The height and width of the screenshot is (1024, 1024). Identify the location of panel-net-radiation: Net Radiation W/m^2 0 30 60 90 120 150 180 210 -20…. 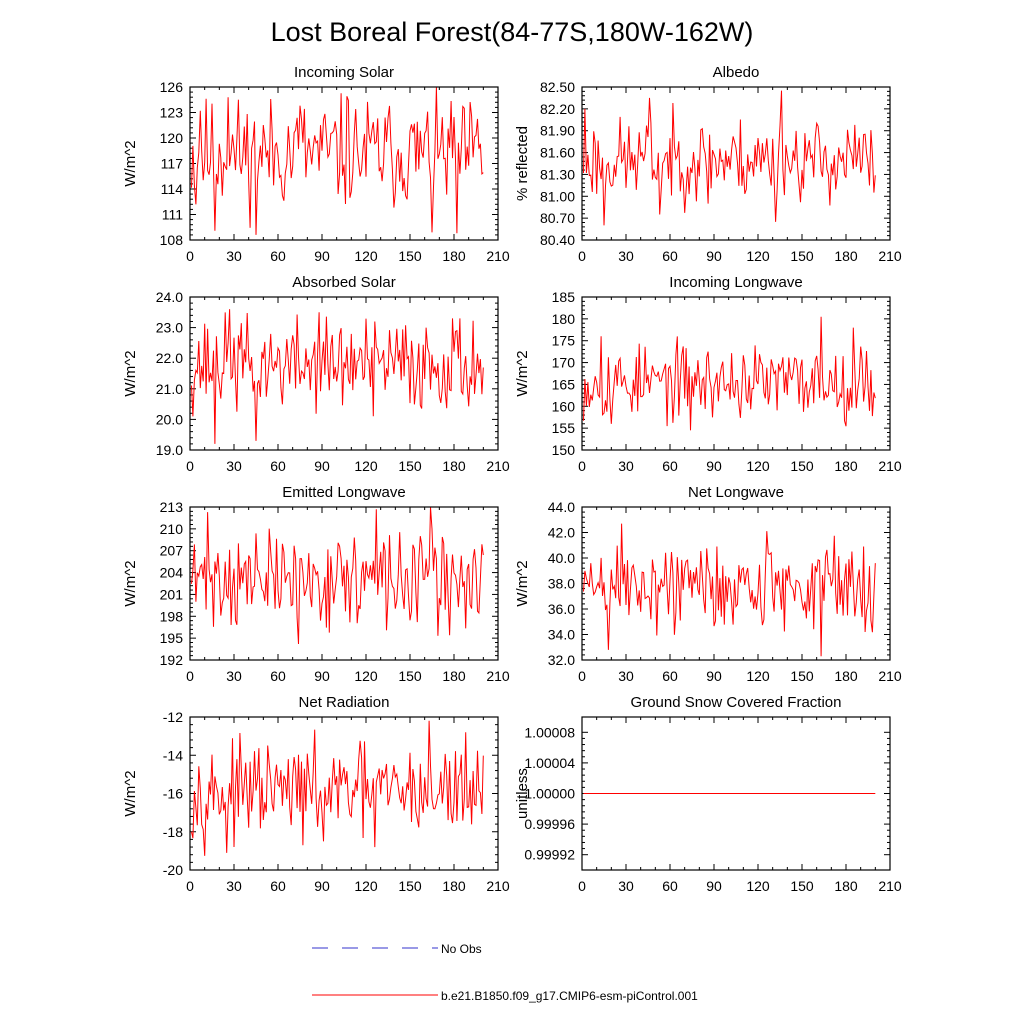
(316, 794).